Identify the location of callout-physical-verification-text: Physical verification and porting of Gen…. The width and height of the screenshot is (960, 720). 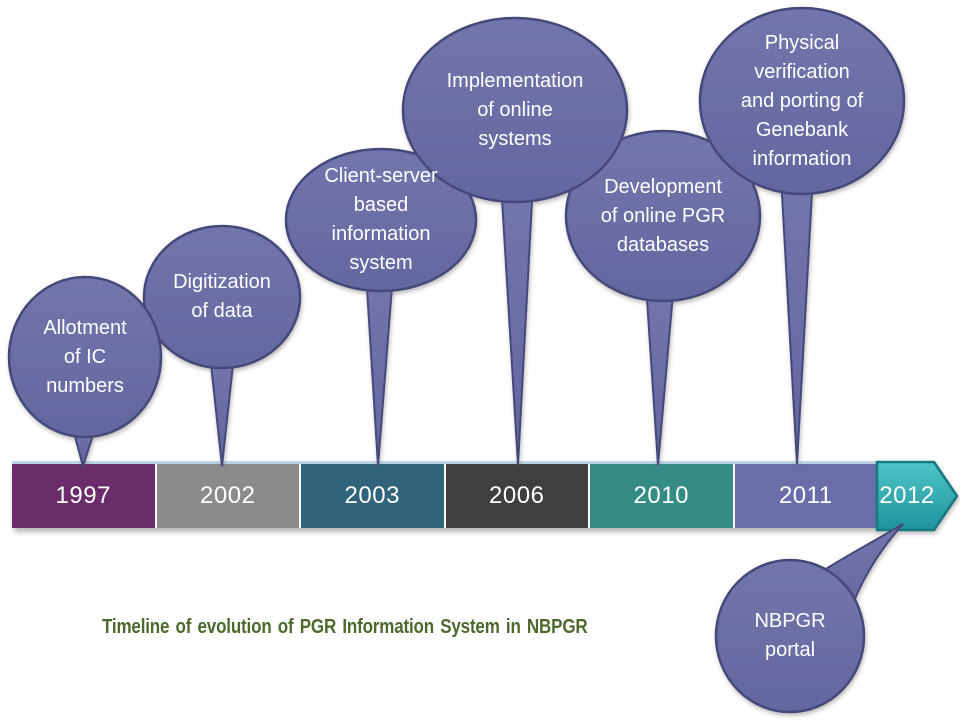
(802, 101).